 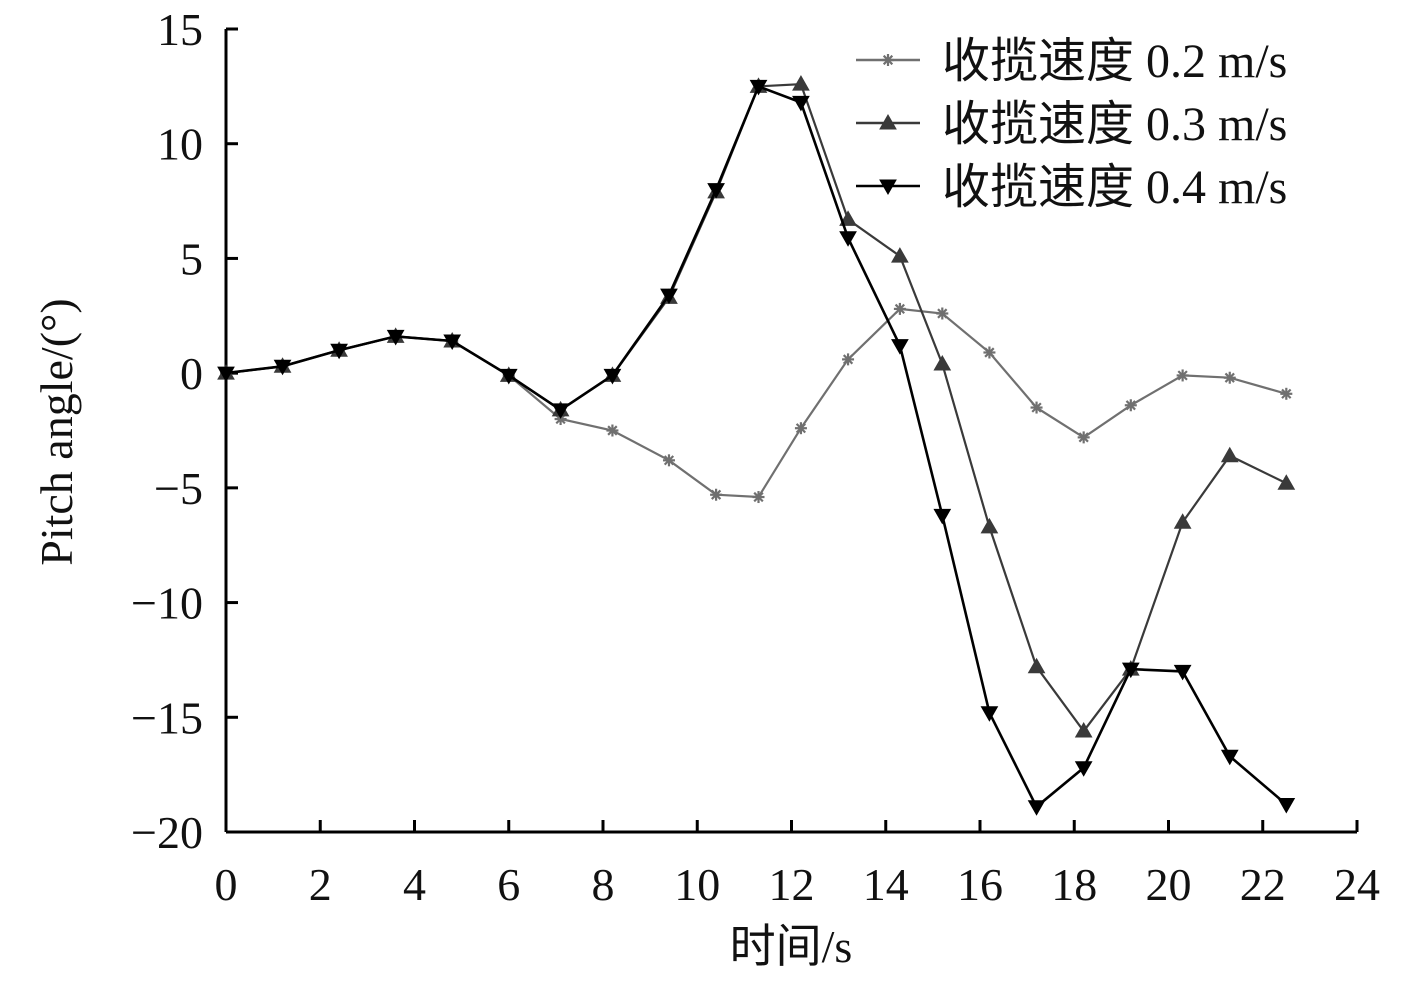 I want to click on legend: 收揽速度 0.2 m/s 收揽速度 0.3 m/s 收揽速度 0.4 m/s, so click(x=1071, y=124).